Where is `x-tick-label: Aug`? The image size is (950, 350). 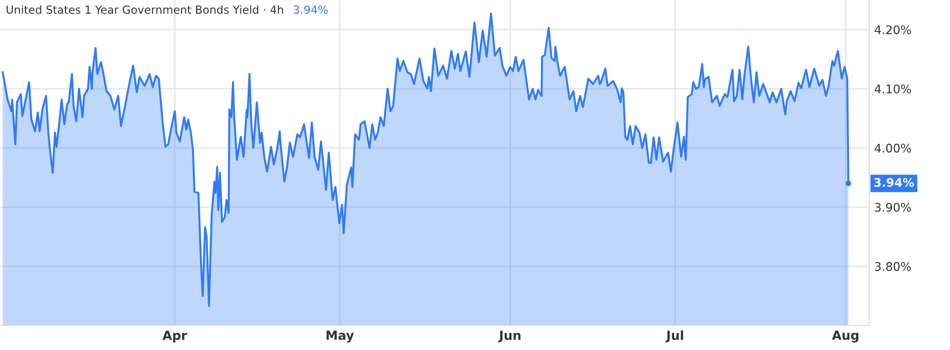
x-tick-label: Aug is located at coordinates (845, 336).